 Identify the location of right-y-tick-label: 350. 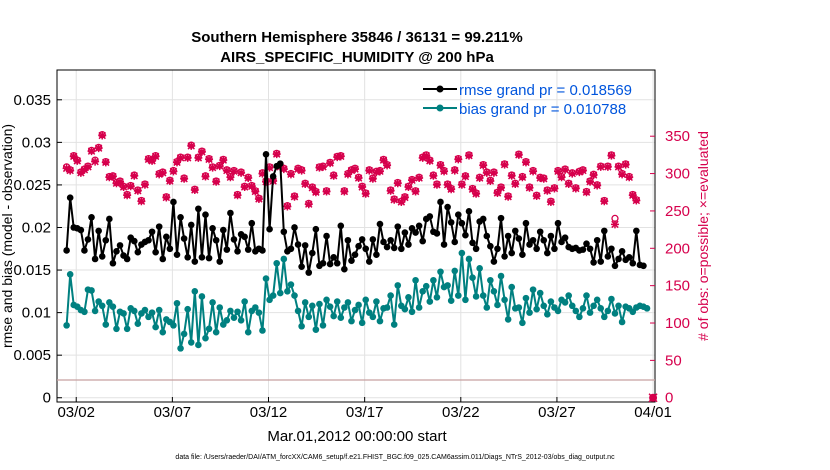
(677, 136).